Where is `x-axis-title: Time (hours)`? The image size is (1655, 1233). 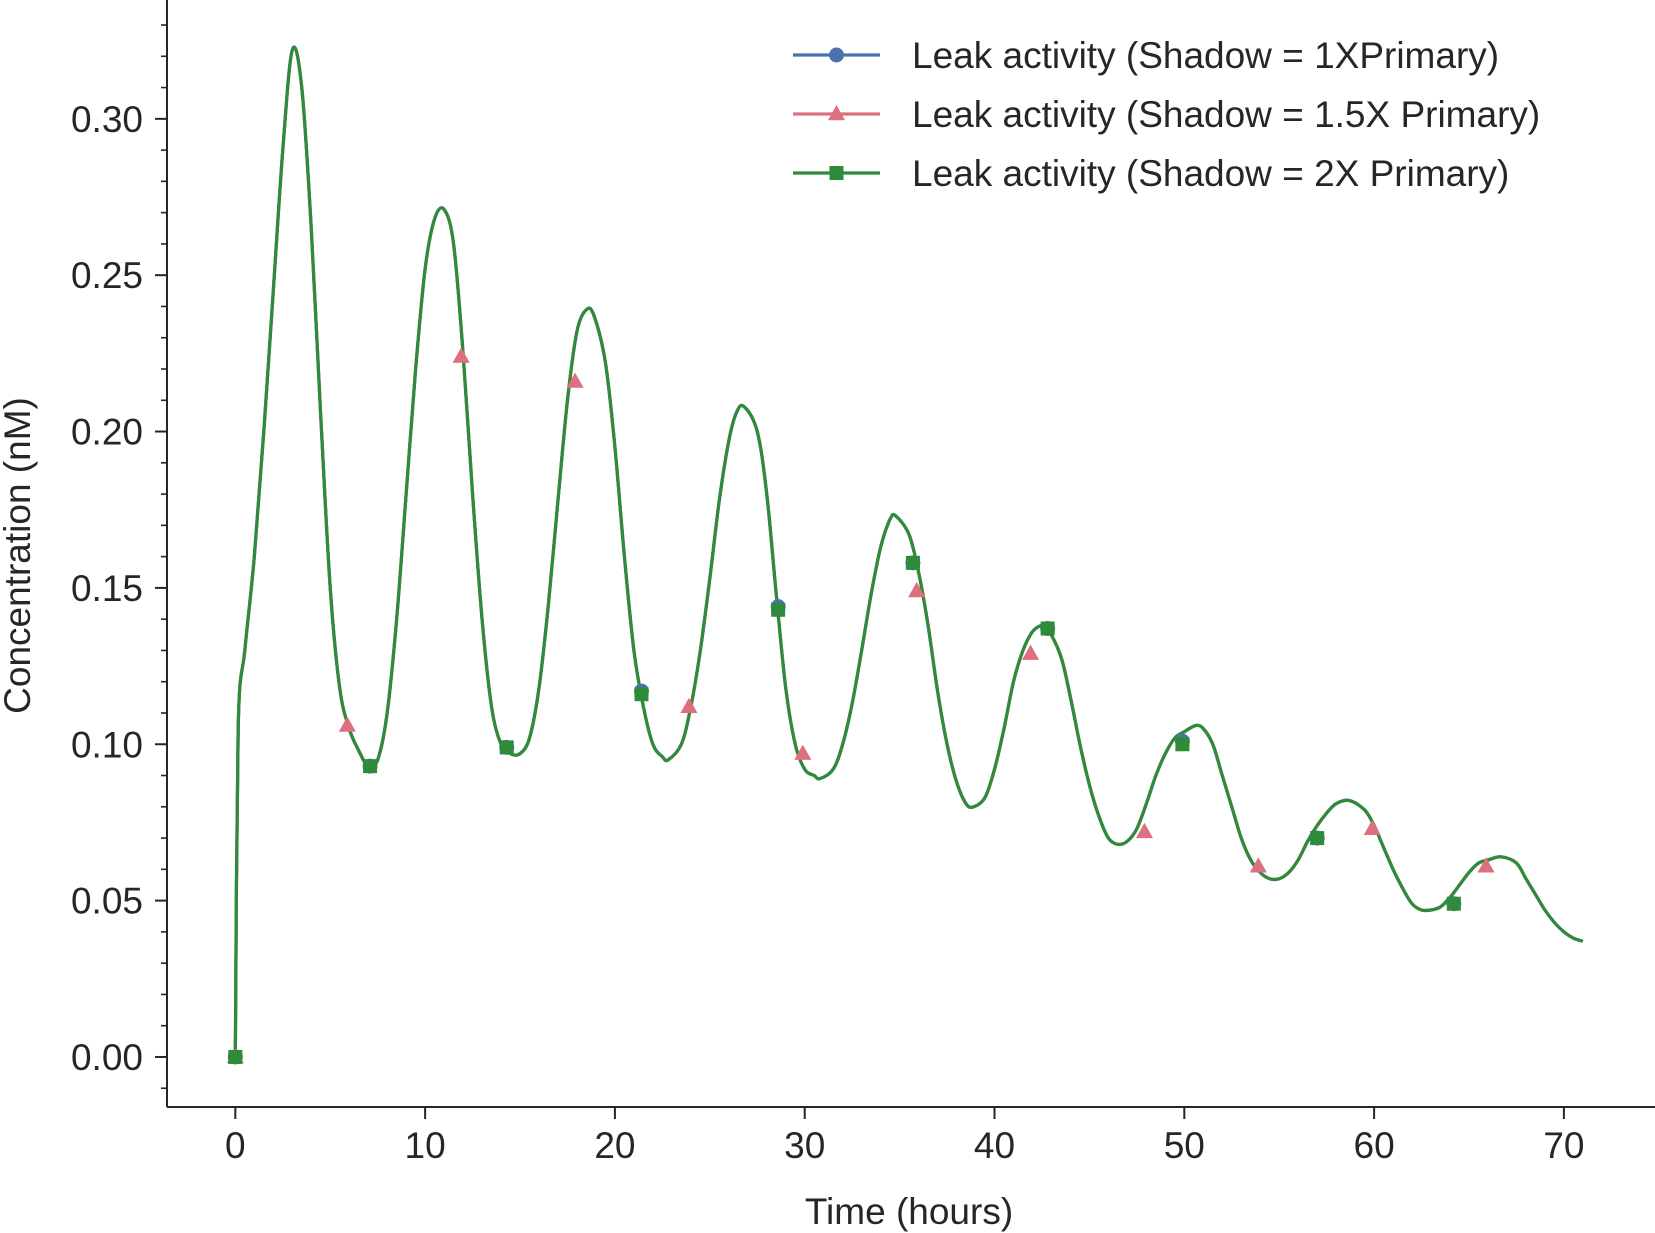
x-axis-title: Time (hours) is located at coordinates (909, 1211).